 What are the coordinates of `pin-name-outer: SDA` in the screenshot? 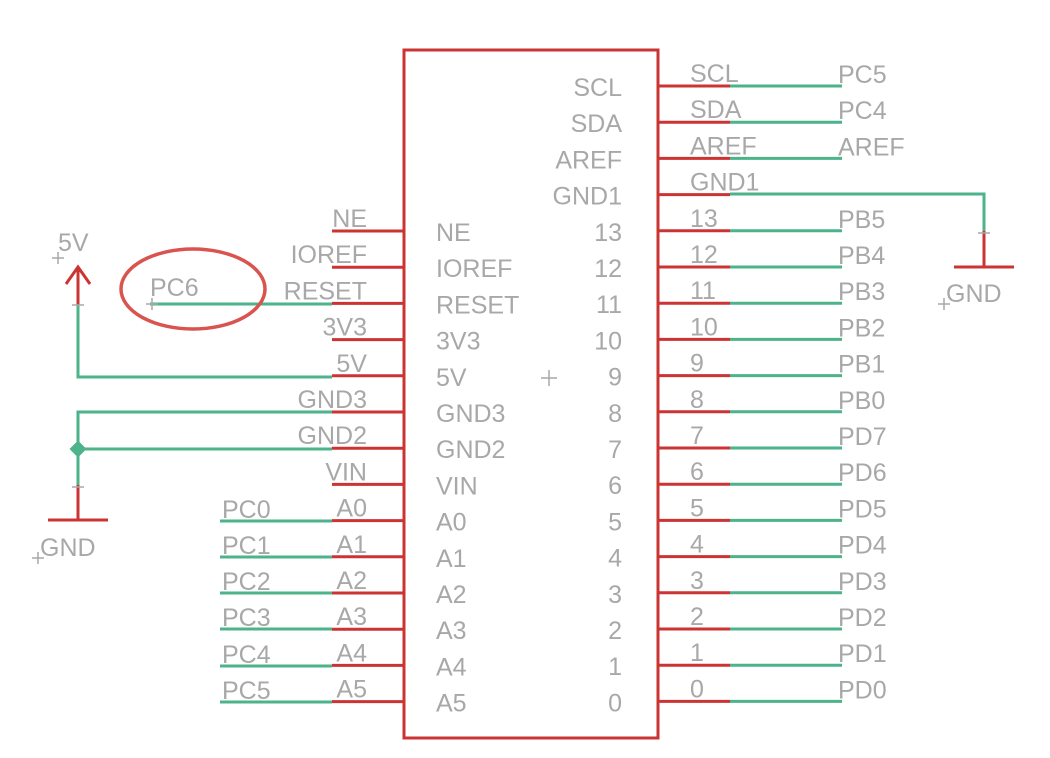 It's located at (716, 110).